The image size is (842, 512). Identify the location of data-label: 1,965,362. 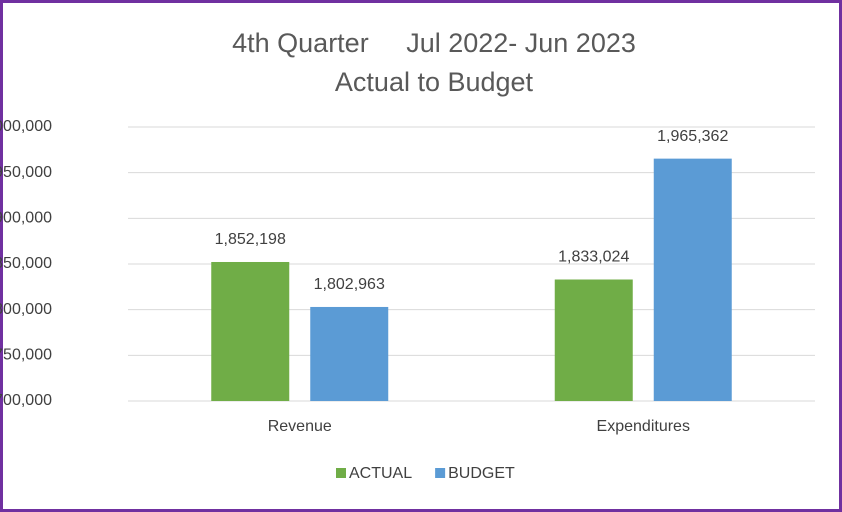
(692, 136).